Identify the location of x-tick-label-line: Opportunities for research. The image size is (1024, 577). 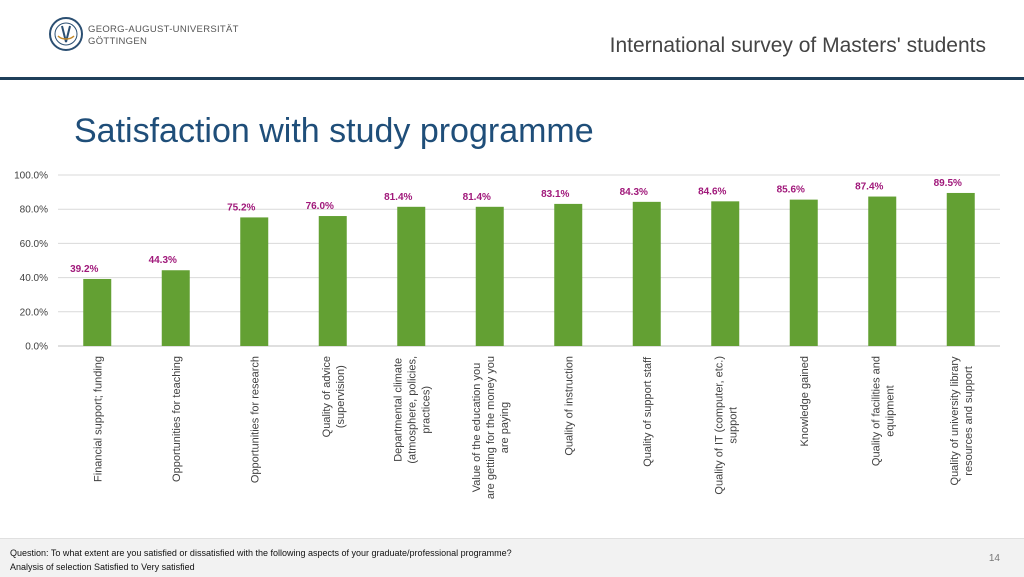
(255, 419).